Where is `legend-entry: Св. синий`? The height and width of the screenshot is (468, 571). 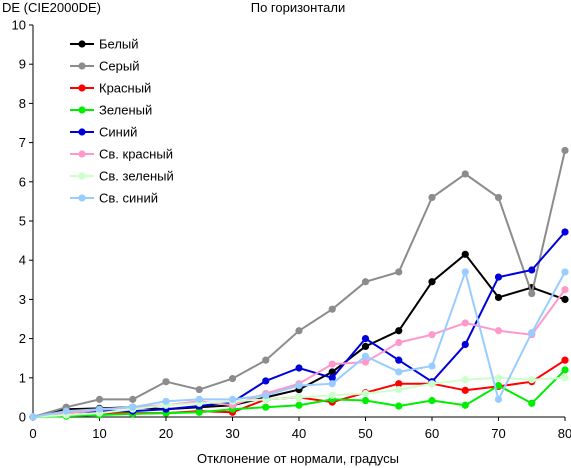
legend-entry: Св. синий is located at coordinates (114, 198).